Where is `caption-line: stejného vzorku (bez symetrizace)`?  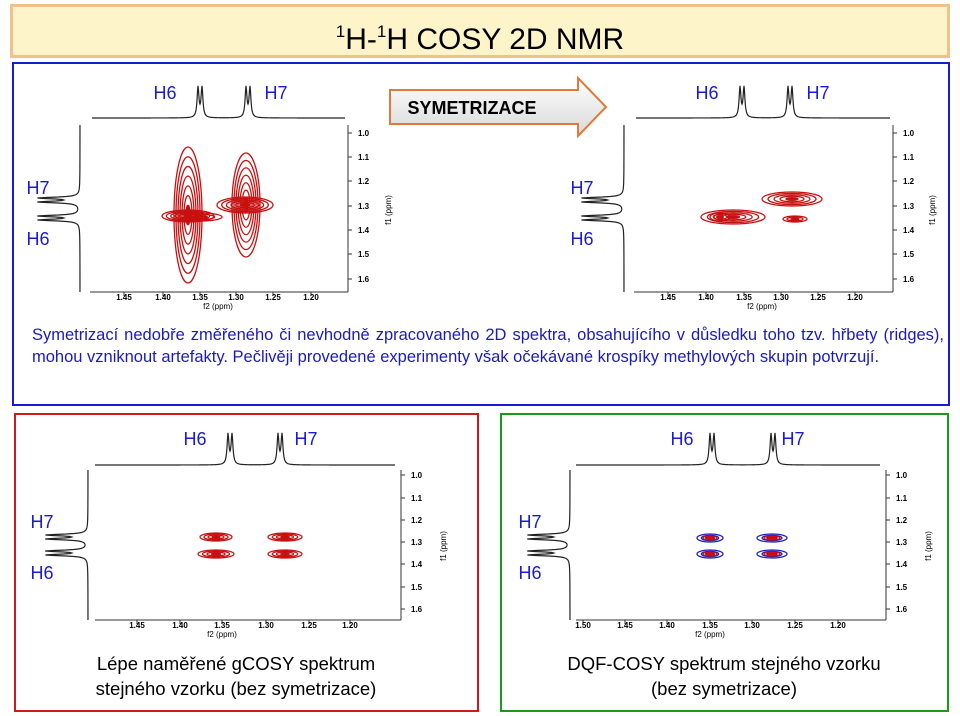 caption-line: stejného vzorku (bez symetrizace) is located at coordinates (236, 688).